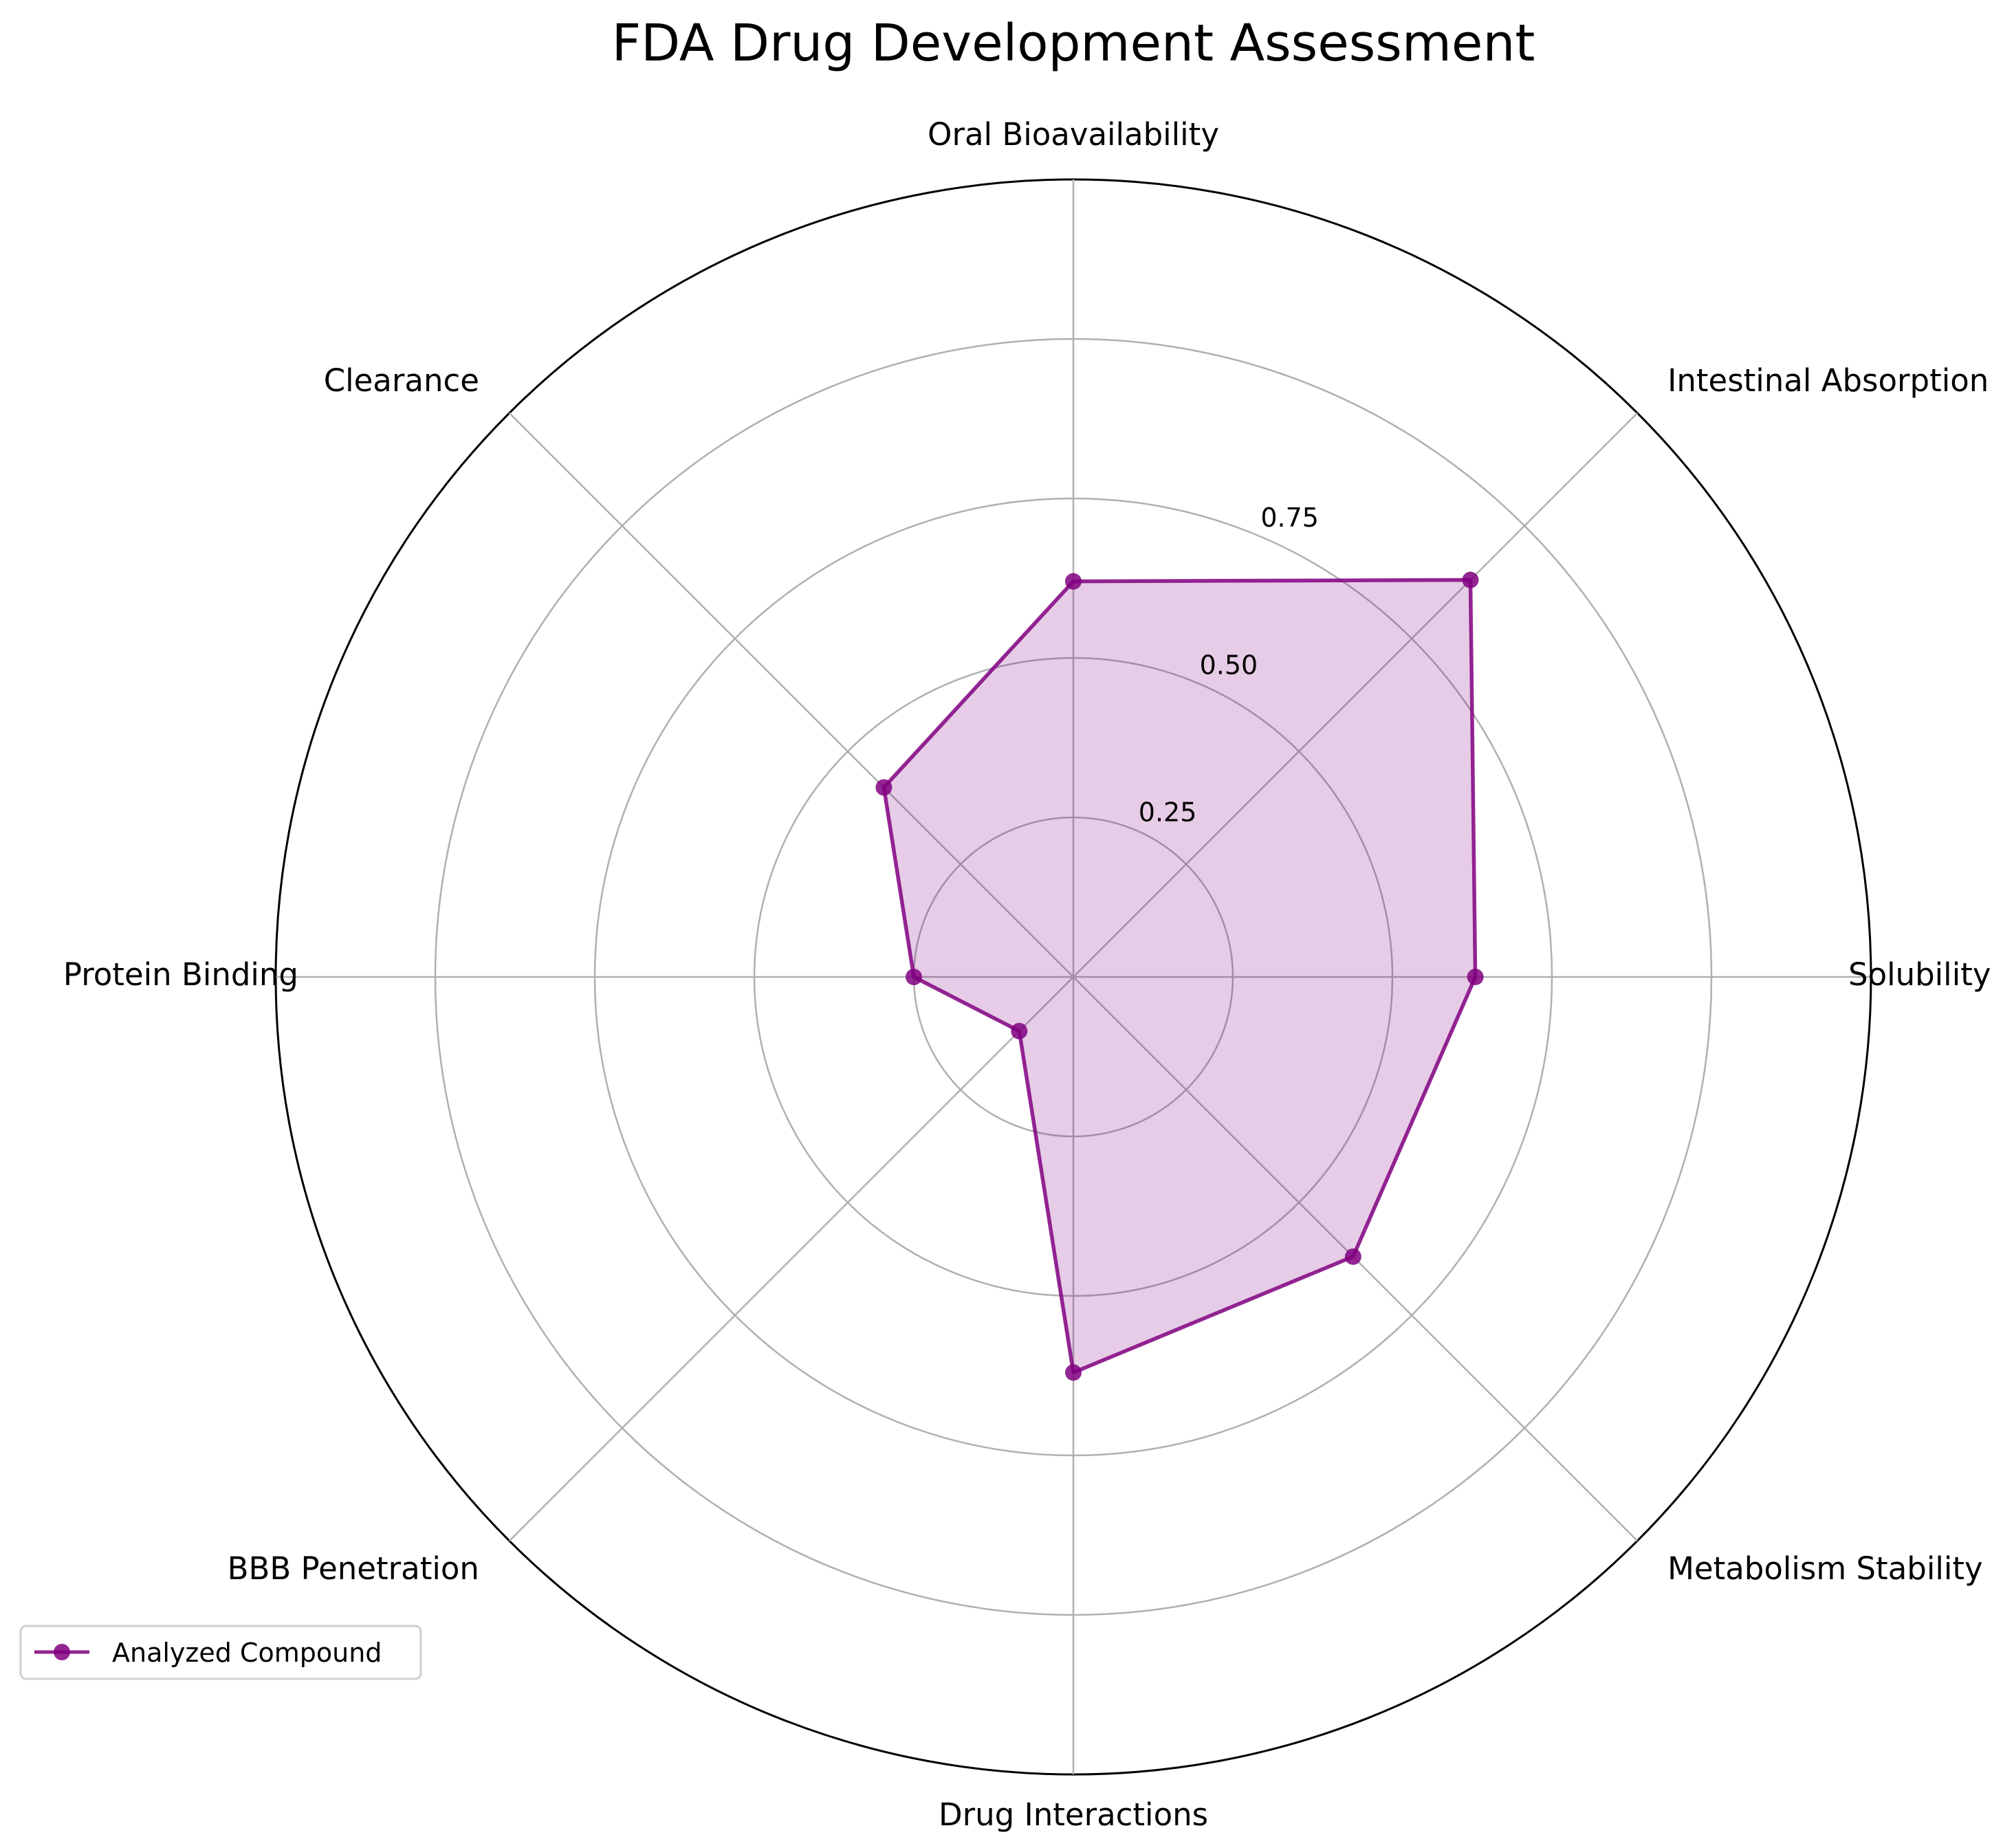  Describe the element at coordinates (1073, 43) in the screenshot. I see `chart-title: FDA Drug Development Assessment` at that location.